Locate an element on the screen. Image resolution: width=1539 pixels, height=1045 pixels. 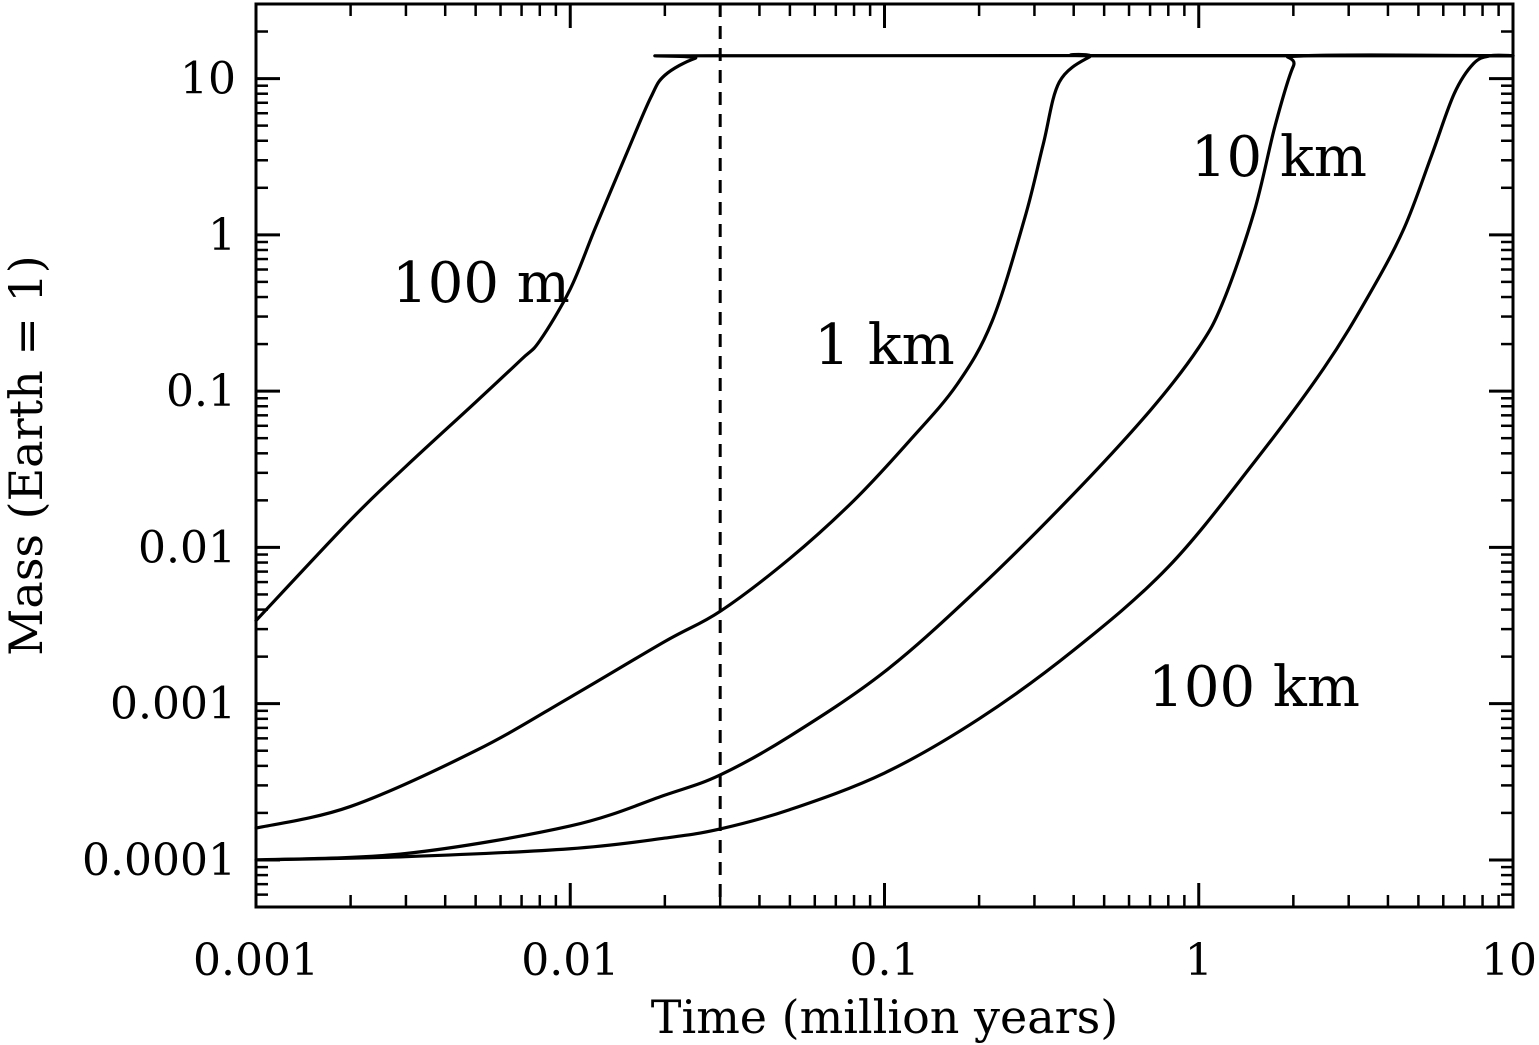
x-tick-label: 10 is located at coordinates (1509, 960).